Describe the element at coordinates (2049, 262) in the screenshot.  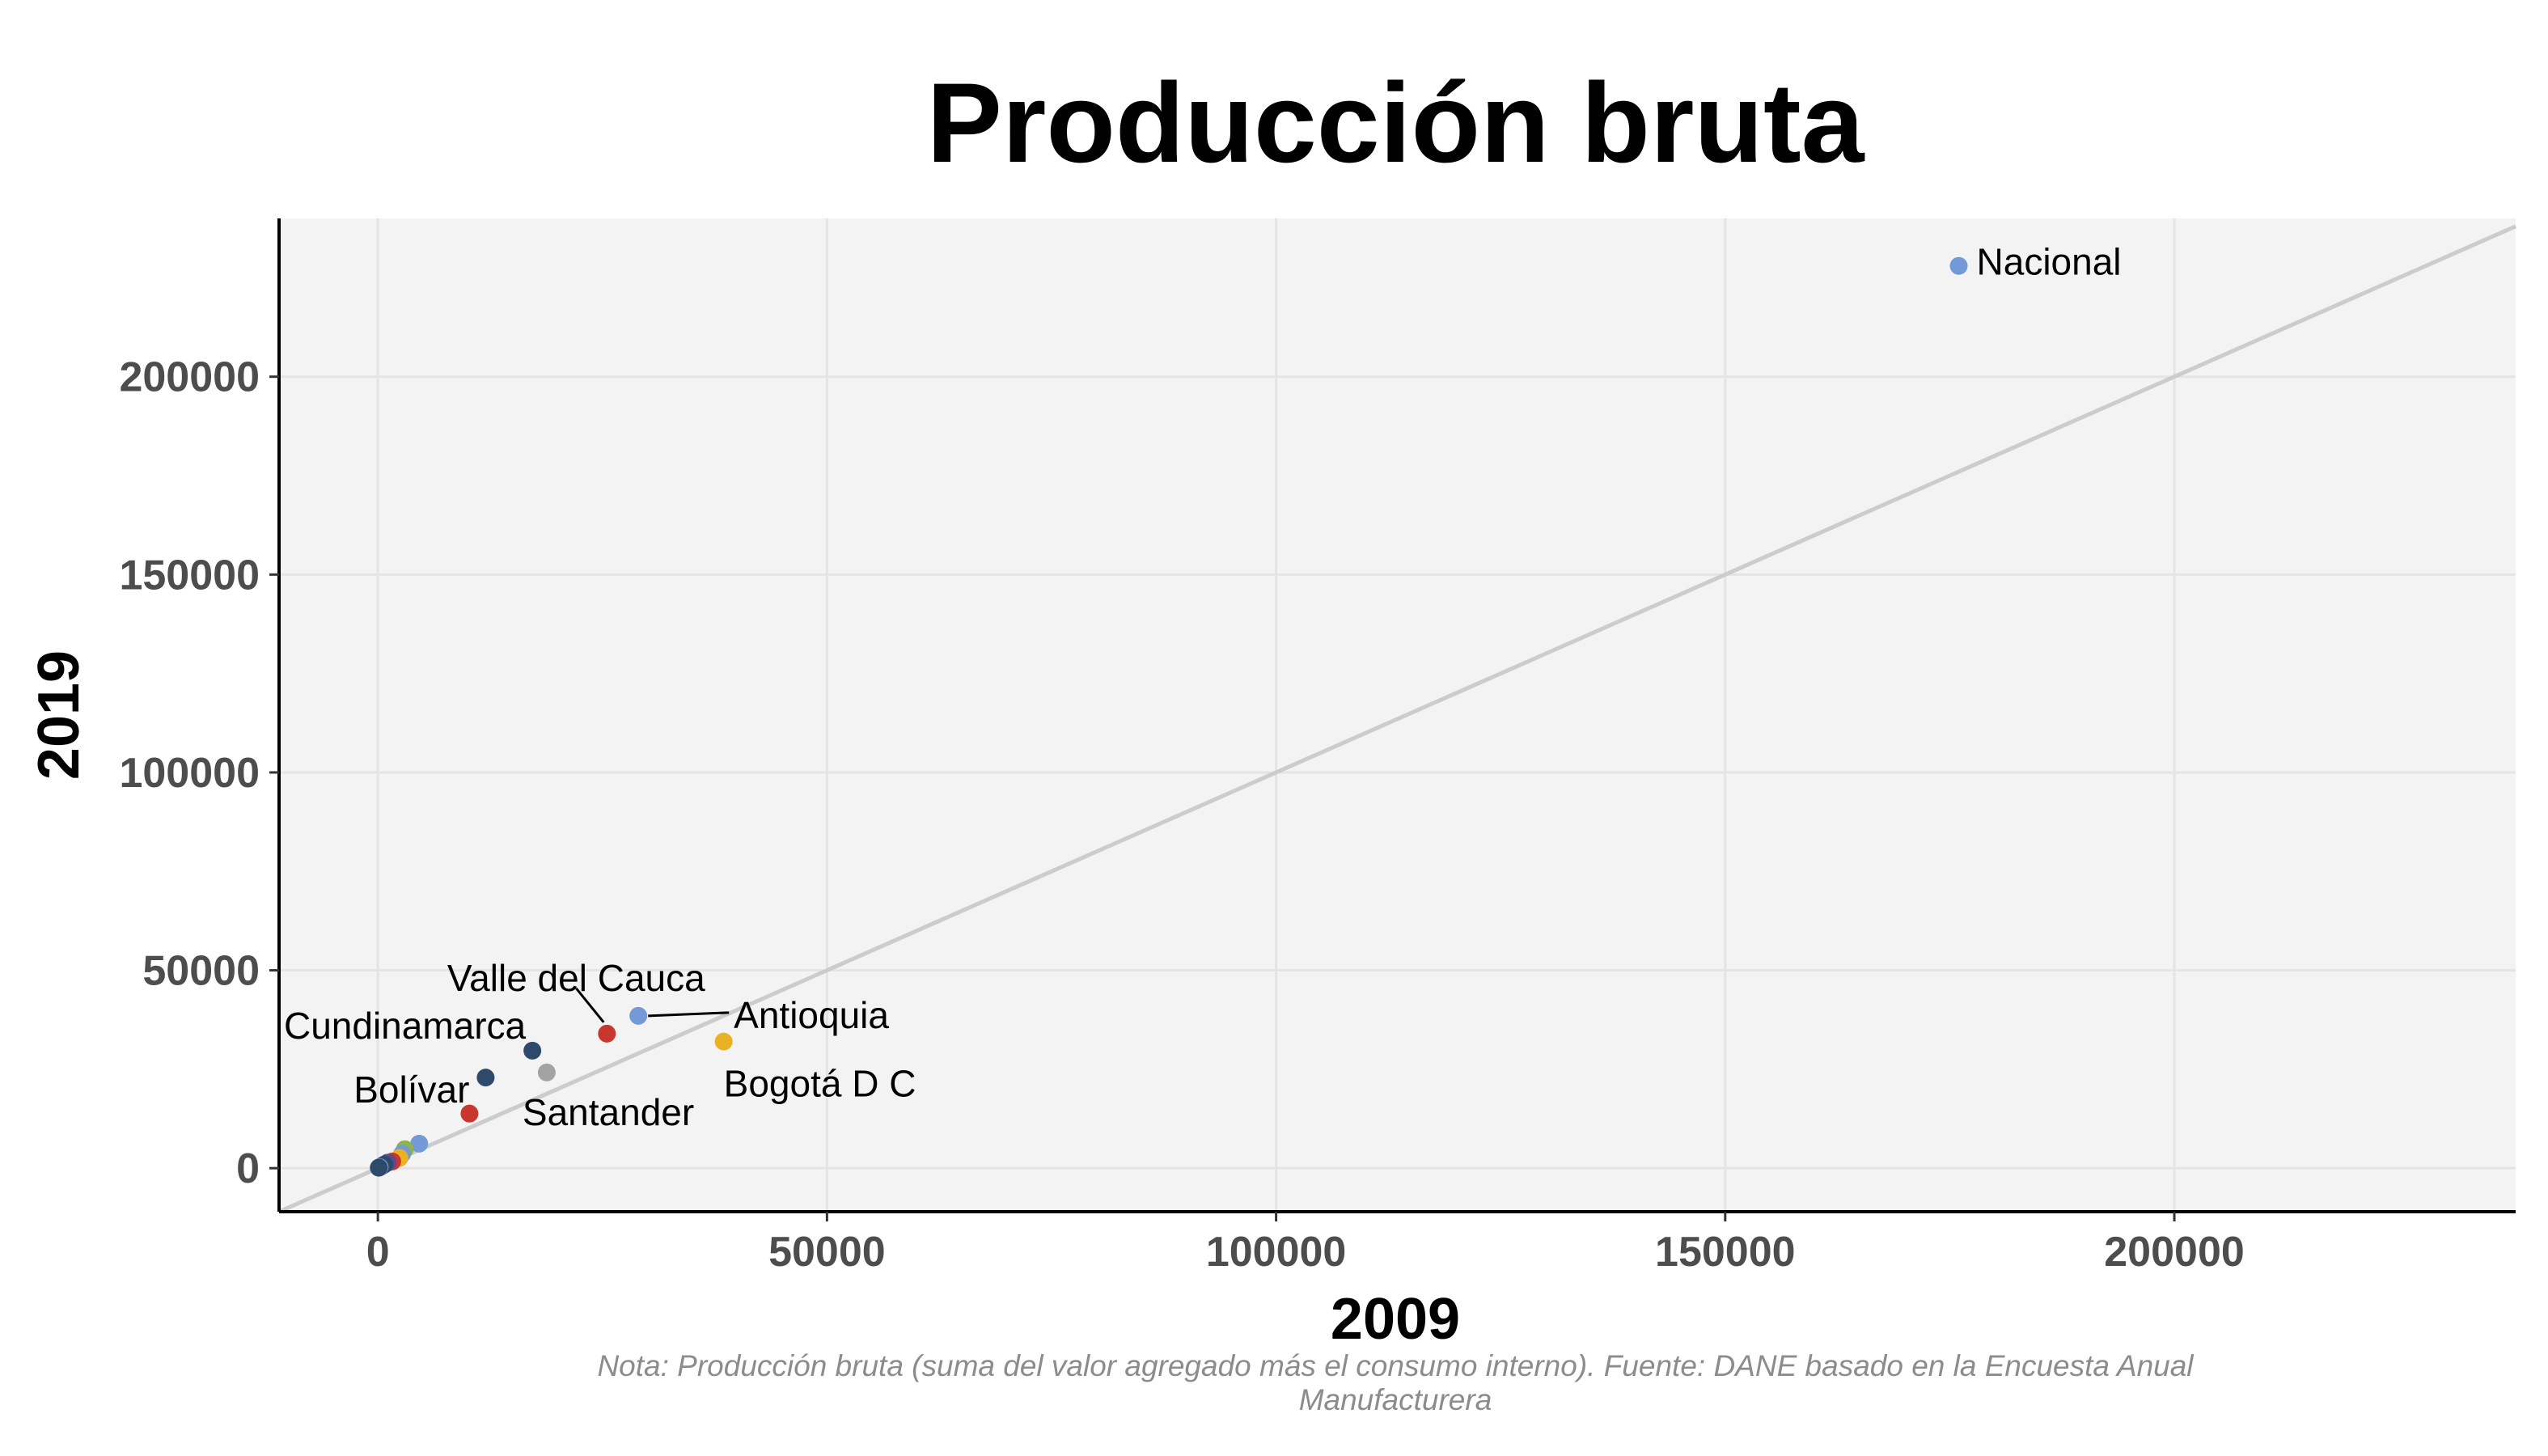
I see `point-label-0: Nacional` at that location.